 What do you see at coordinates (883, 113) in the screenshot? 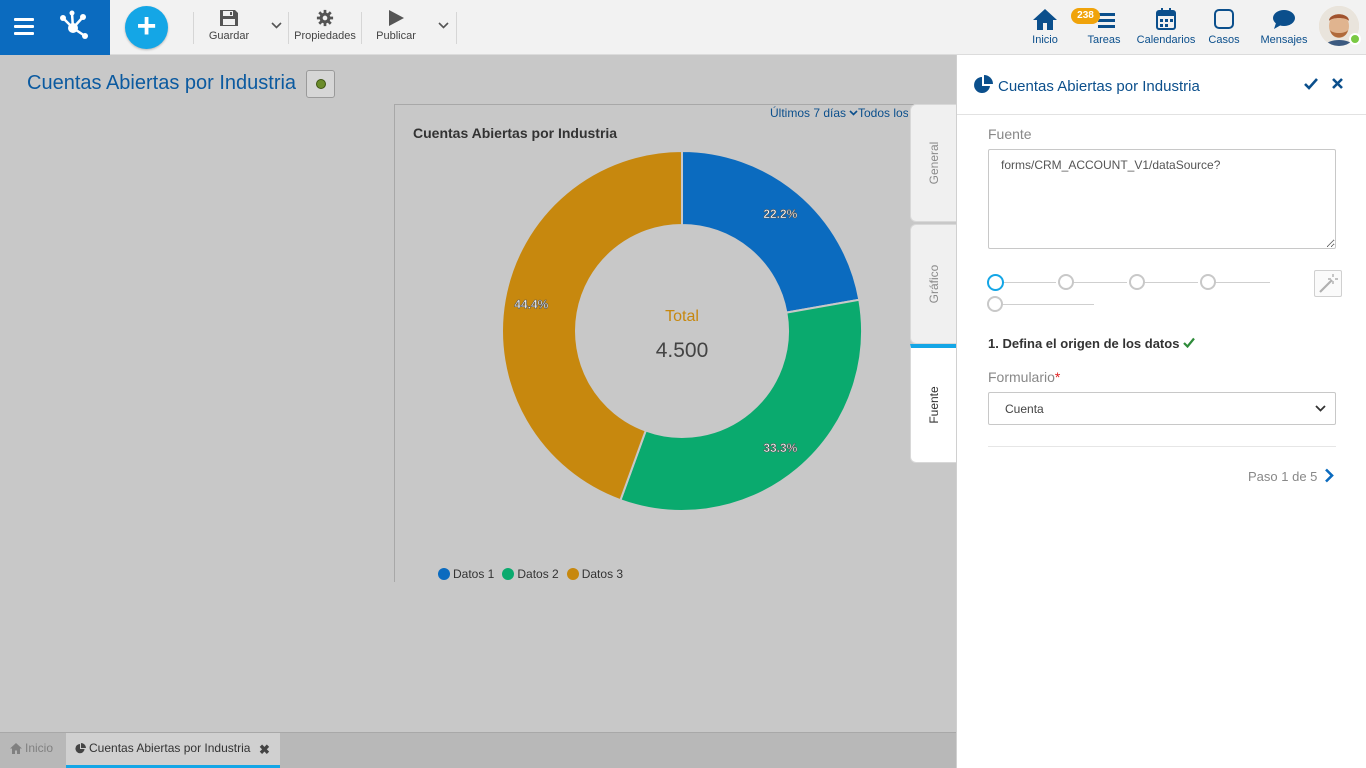
I see `all-filter-link: Todos los` at bounding box center [883, 113].